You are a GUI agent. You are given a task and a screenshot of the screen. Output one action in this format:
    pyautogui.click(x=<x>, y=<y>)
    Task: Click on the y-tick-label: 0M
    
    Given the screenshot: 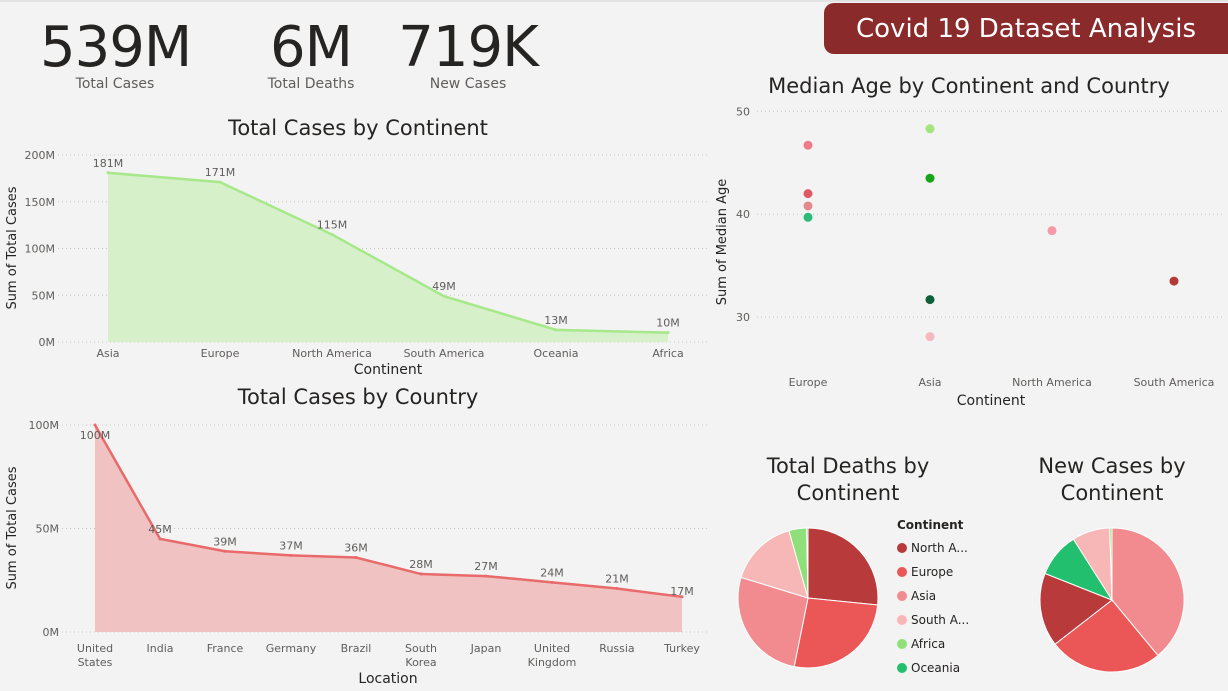 What is the action you would take?
    pyautogui.click(x=51, y=632)
    